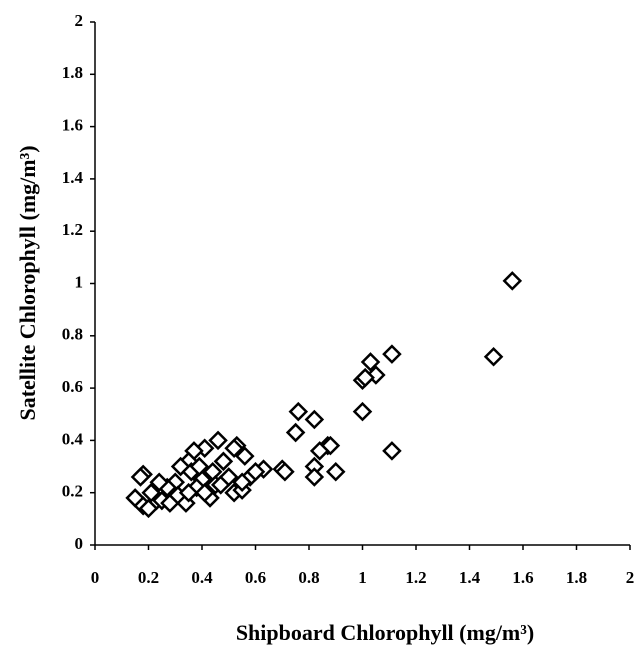 The image size is (639, 648). Describe the element at coordinates (202, 577) in the screenshot. I see `x-tick-label: 0.4` at that location.